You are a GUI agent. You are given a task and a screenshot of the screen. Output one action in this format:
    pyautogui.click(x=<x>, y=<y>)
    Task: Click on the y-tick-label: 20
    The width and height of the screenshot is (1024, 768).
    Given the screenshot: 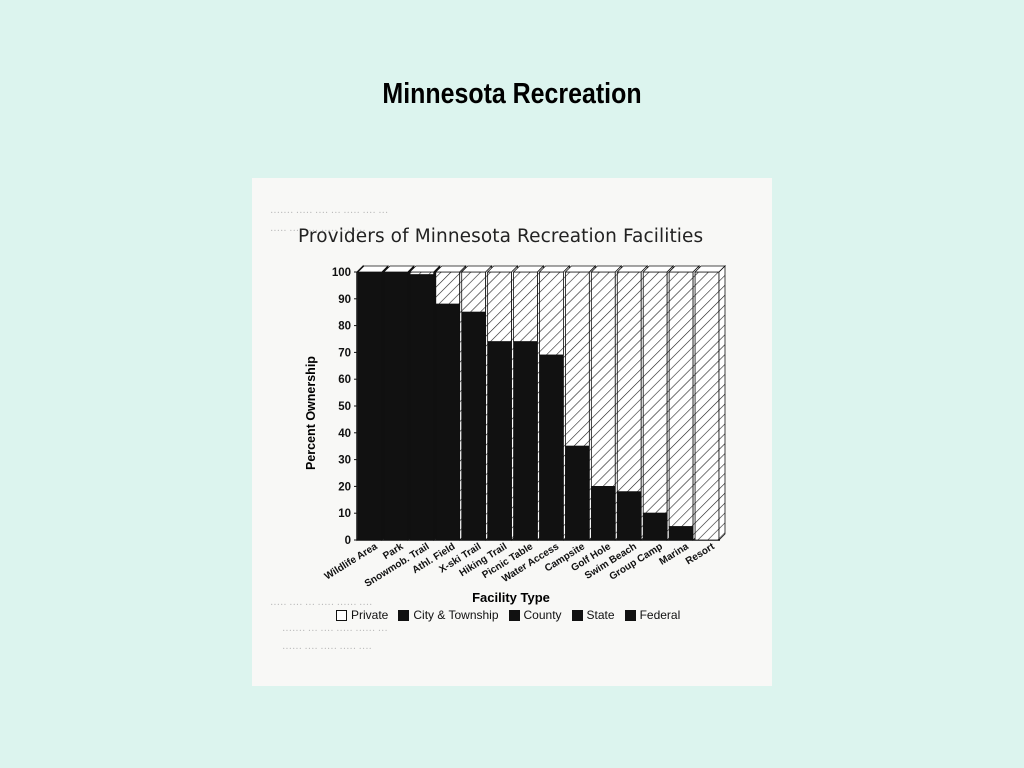 What is the action you would take?
    pyautogui.click(x=344, y=487)
    